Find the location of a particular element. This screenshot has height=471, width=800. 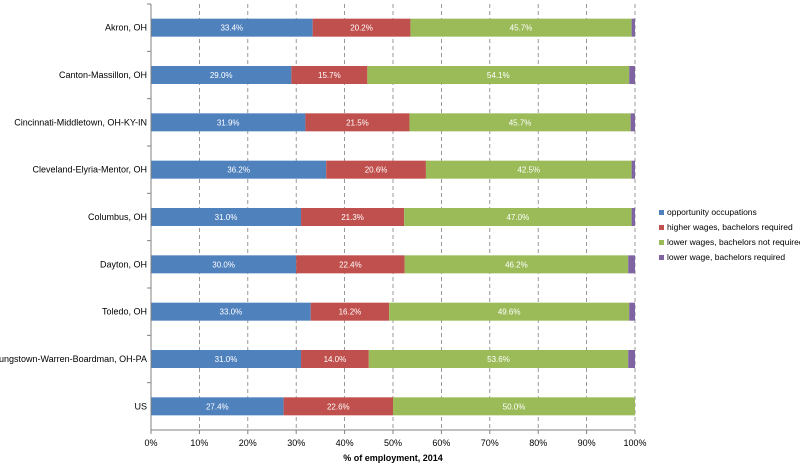

data-label: 20.2% is located at coordinates (361, 28).